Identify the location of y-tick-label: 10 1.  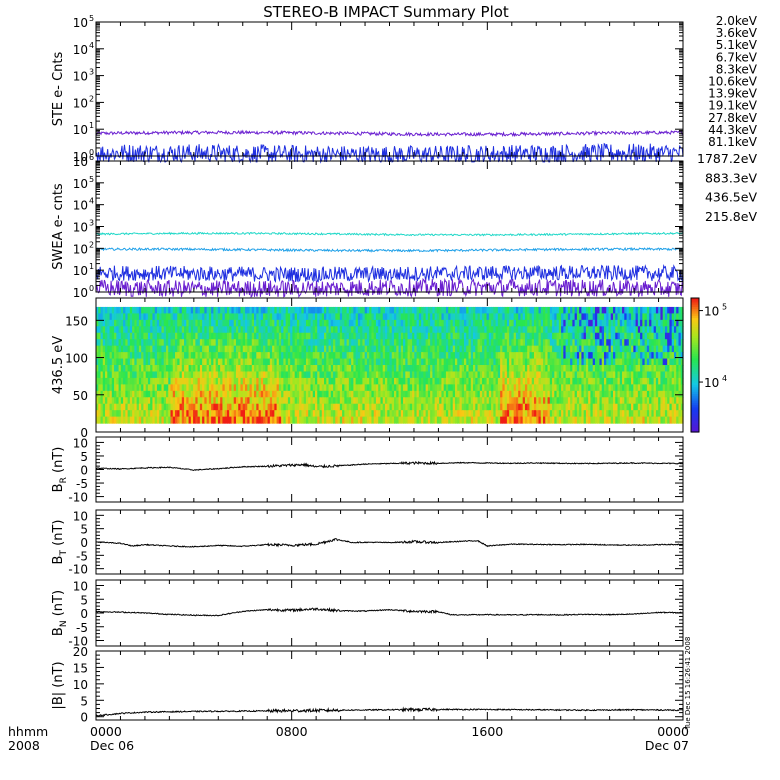
(83, 129).